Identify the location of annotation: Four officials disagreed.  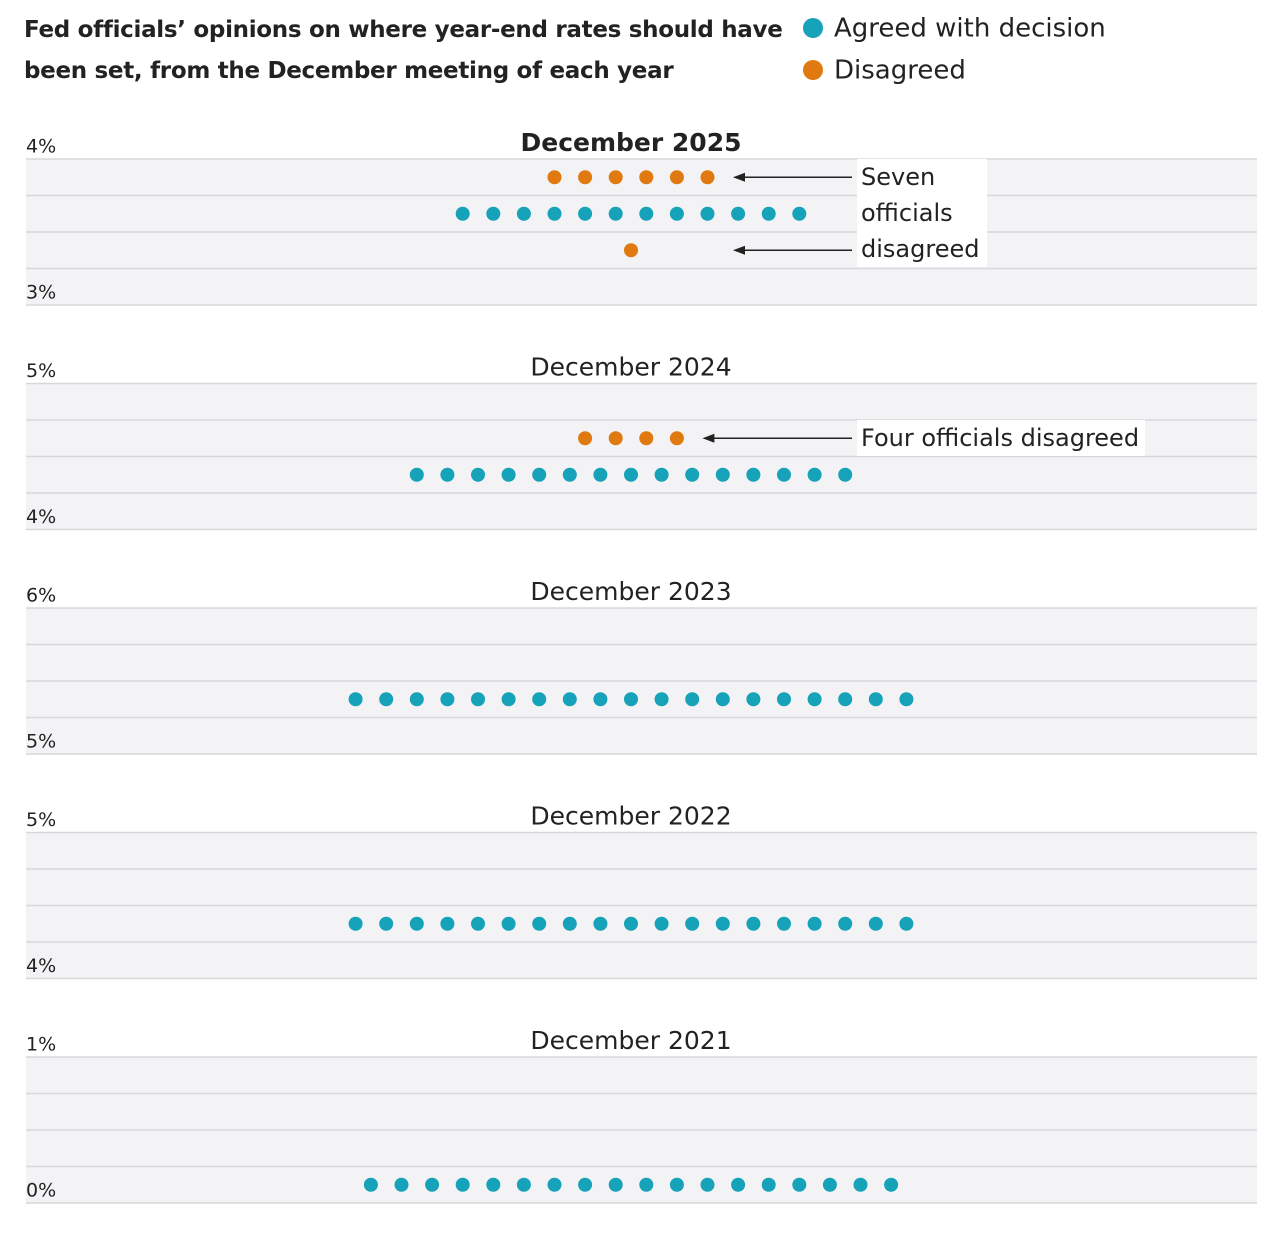
(1001, 438).